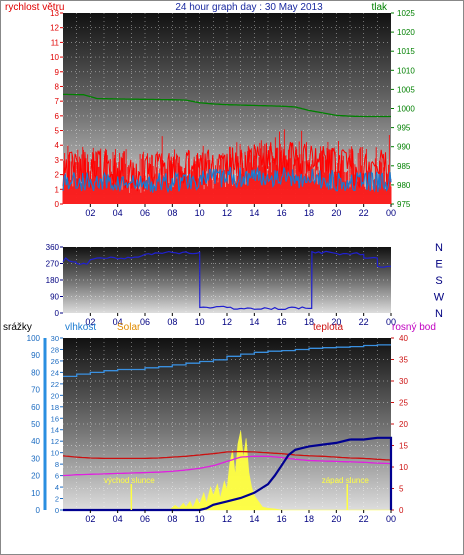 The height and width of the screenshot is (555, 464). Describe the element at coordinates (57, 189) in the screenshot. I see `y-tick-label: 1` at that location.